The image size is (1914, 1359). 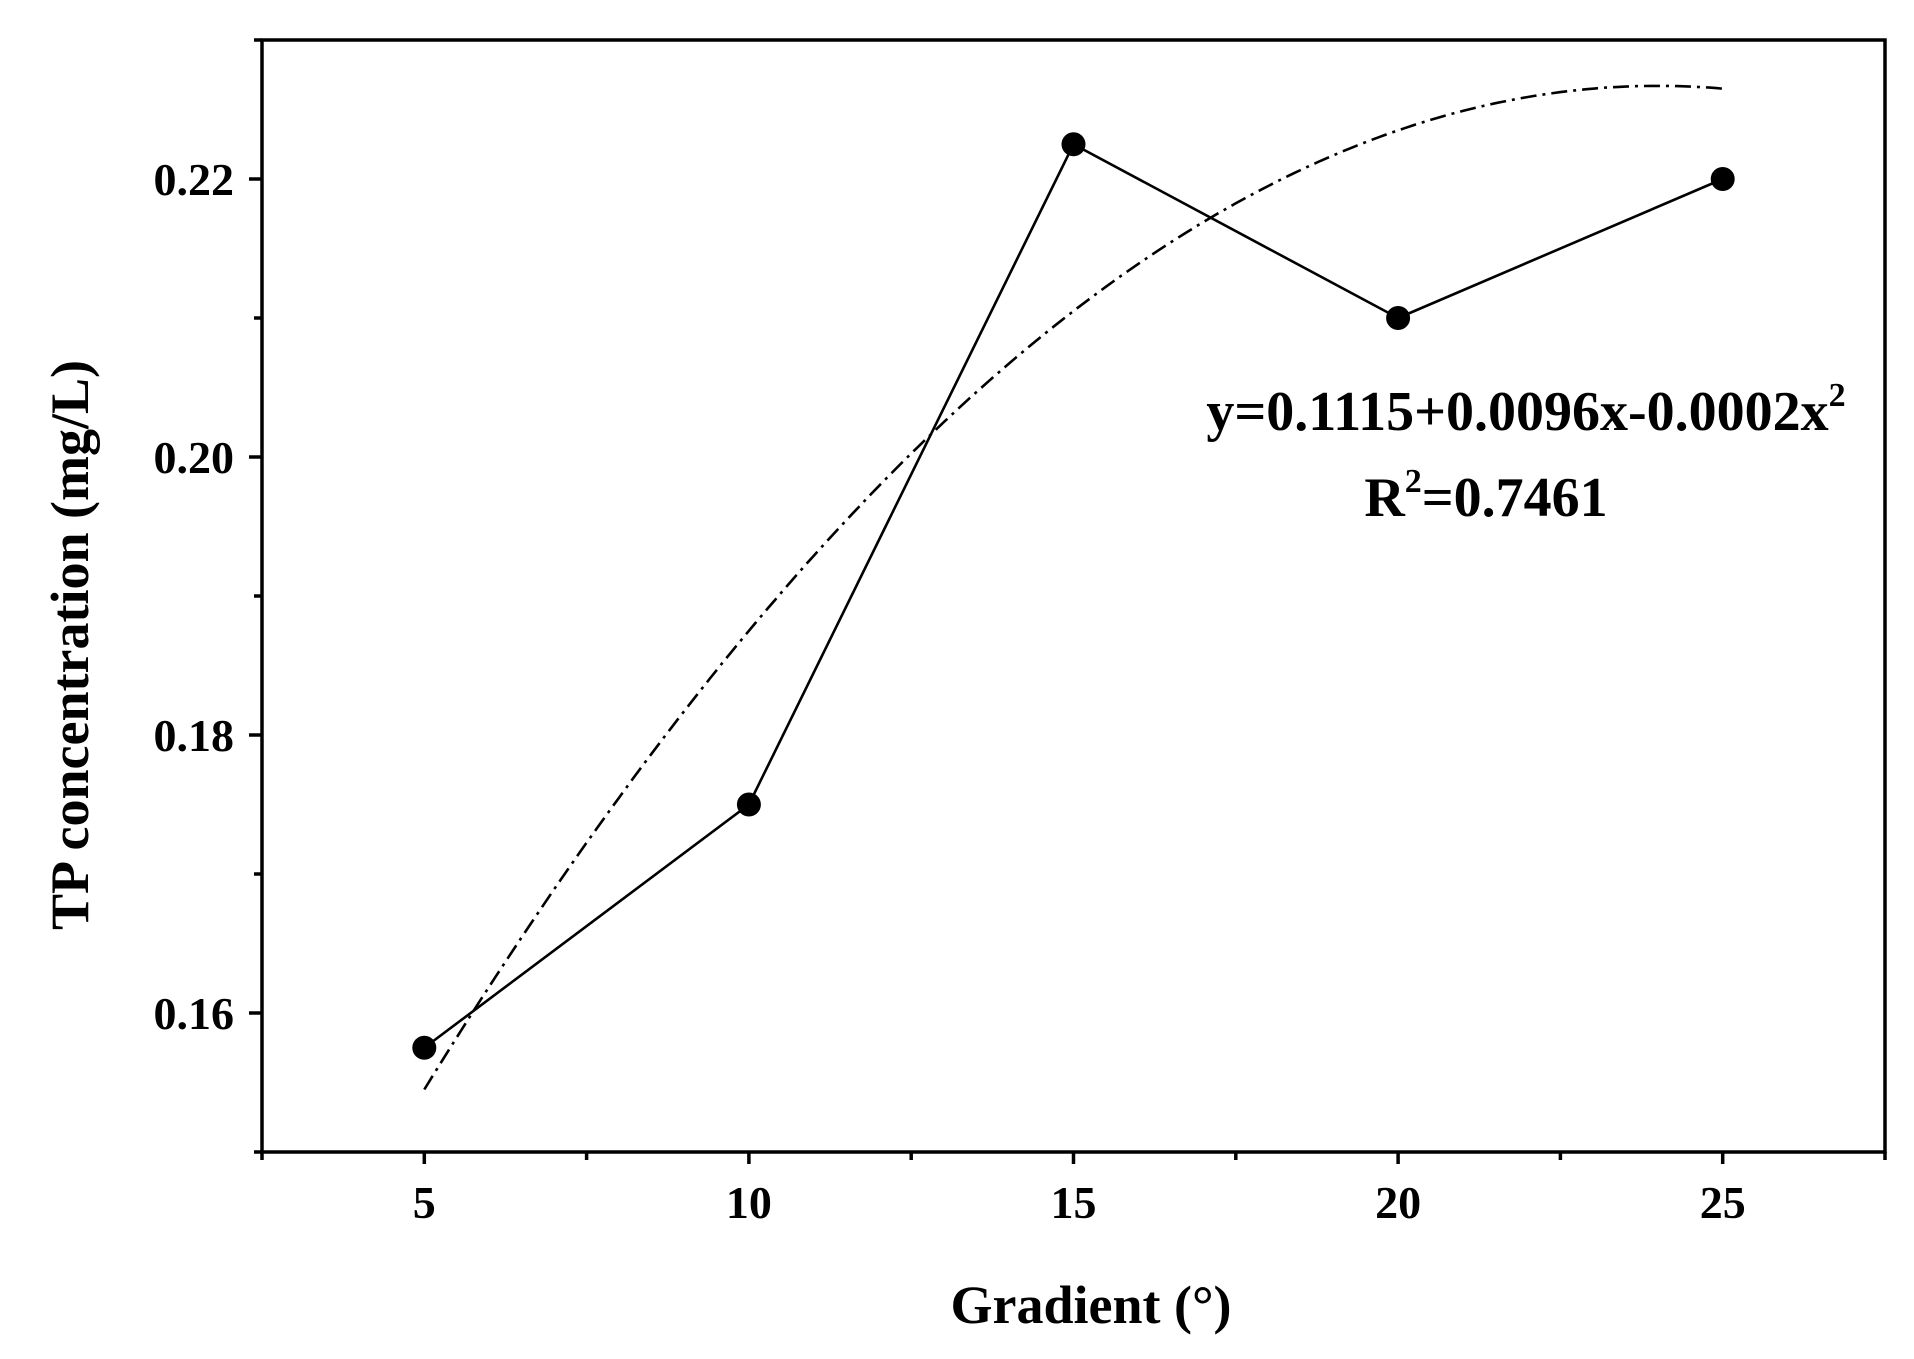 I want to click on fit-equation-main: y=0.1115+0.0096x-0.0002x, so click(x=1517, y=412).